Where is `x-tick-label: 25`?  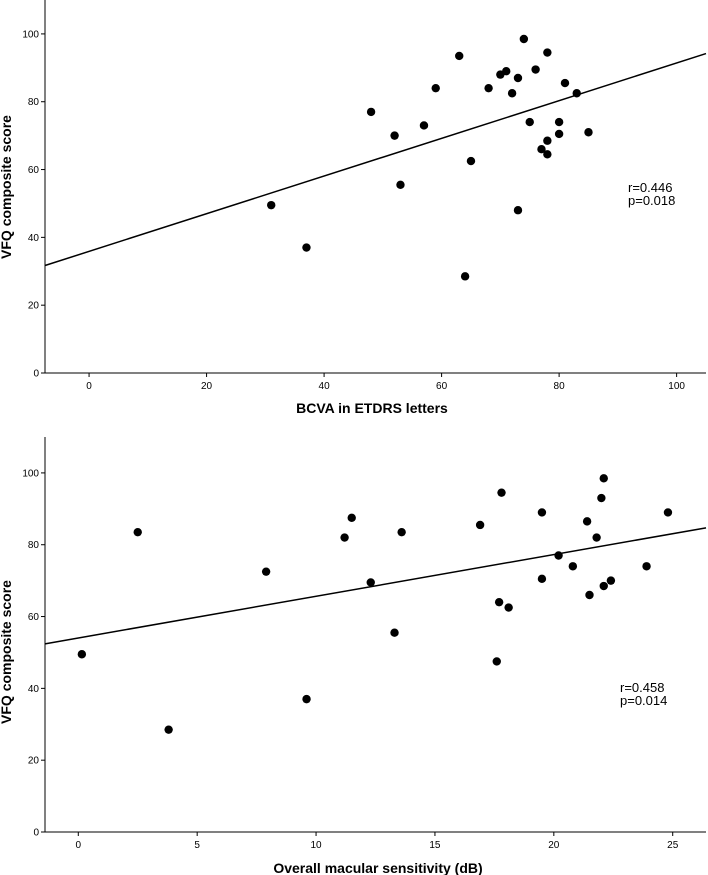 x-tick-label: 25 is located at coordinates (673, 845).